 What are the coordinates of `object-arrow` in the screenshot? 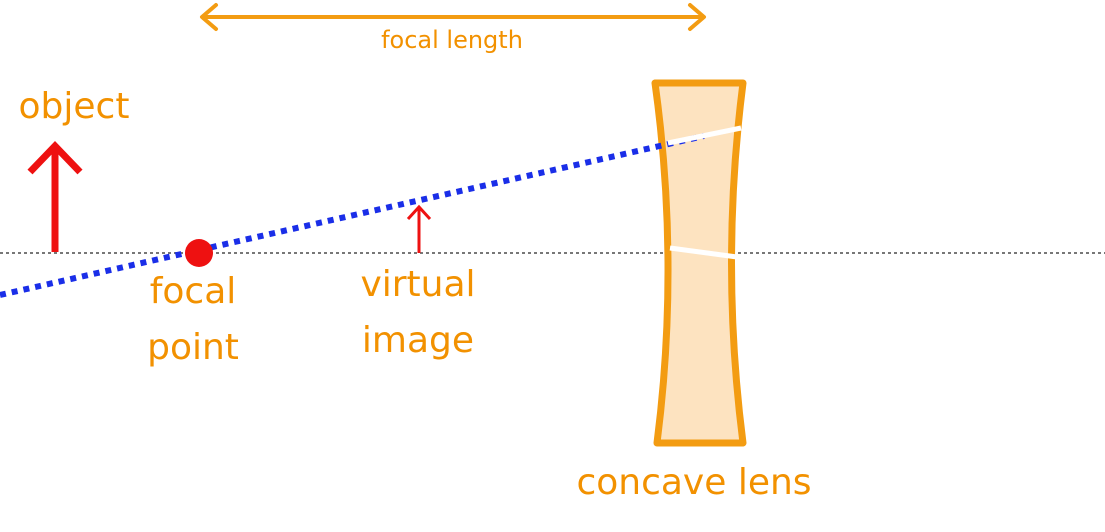 It's located at (55, 196).